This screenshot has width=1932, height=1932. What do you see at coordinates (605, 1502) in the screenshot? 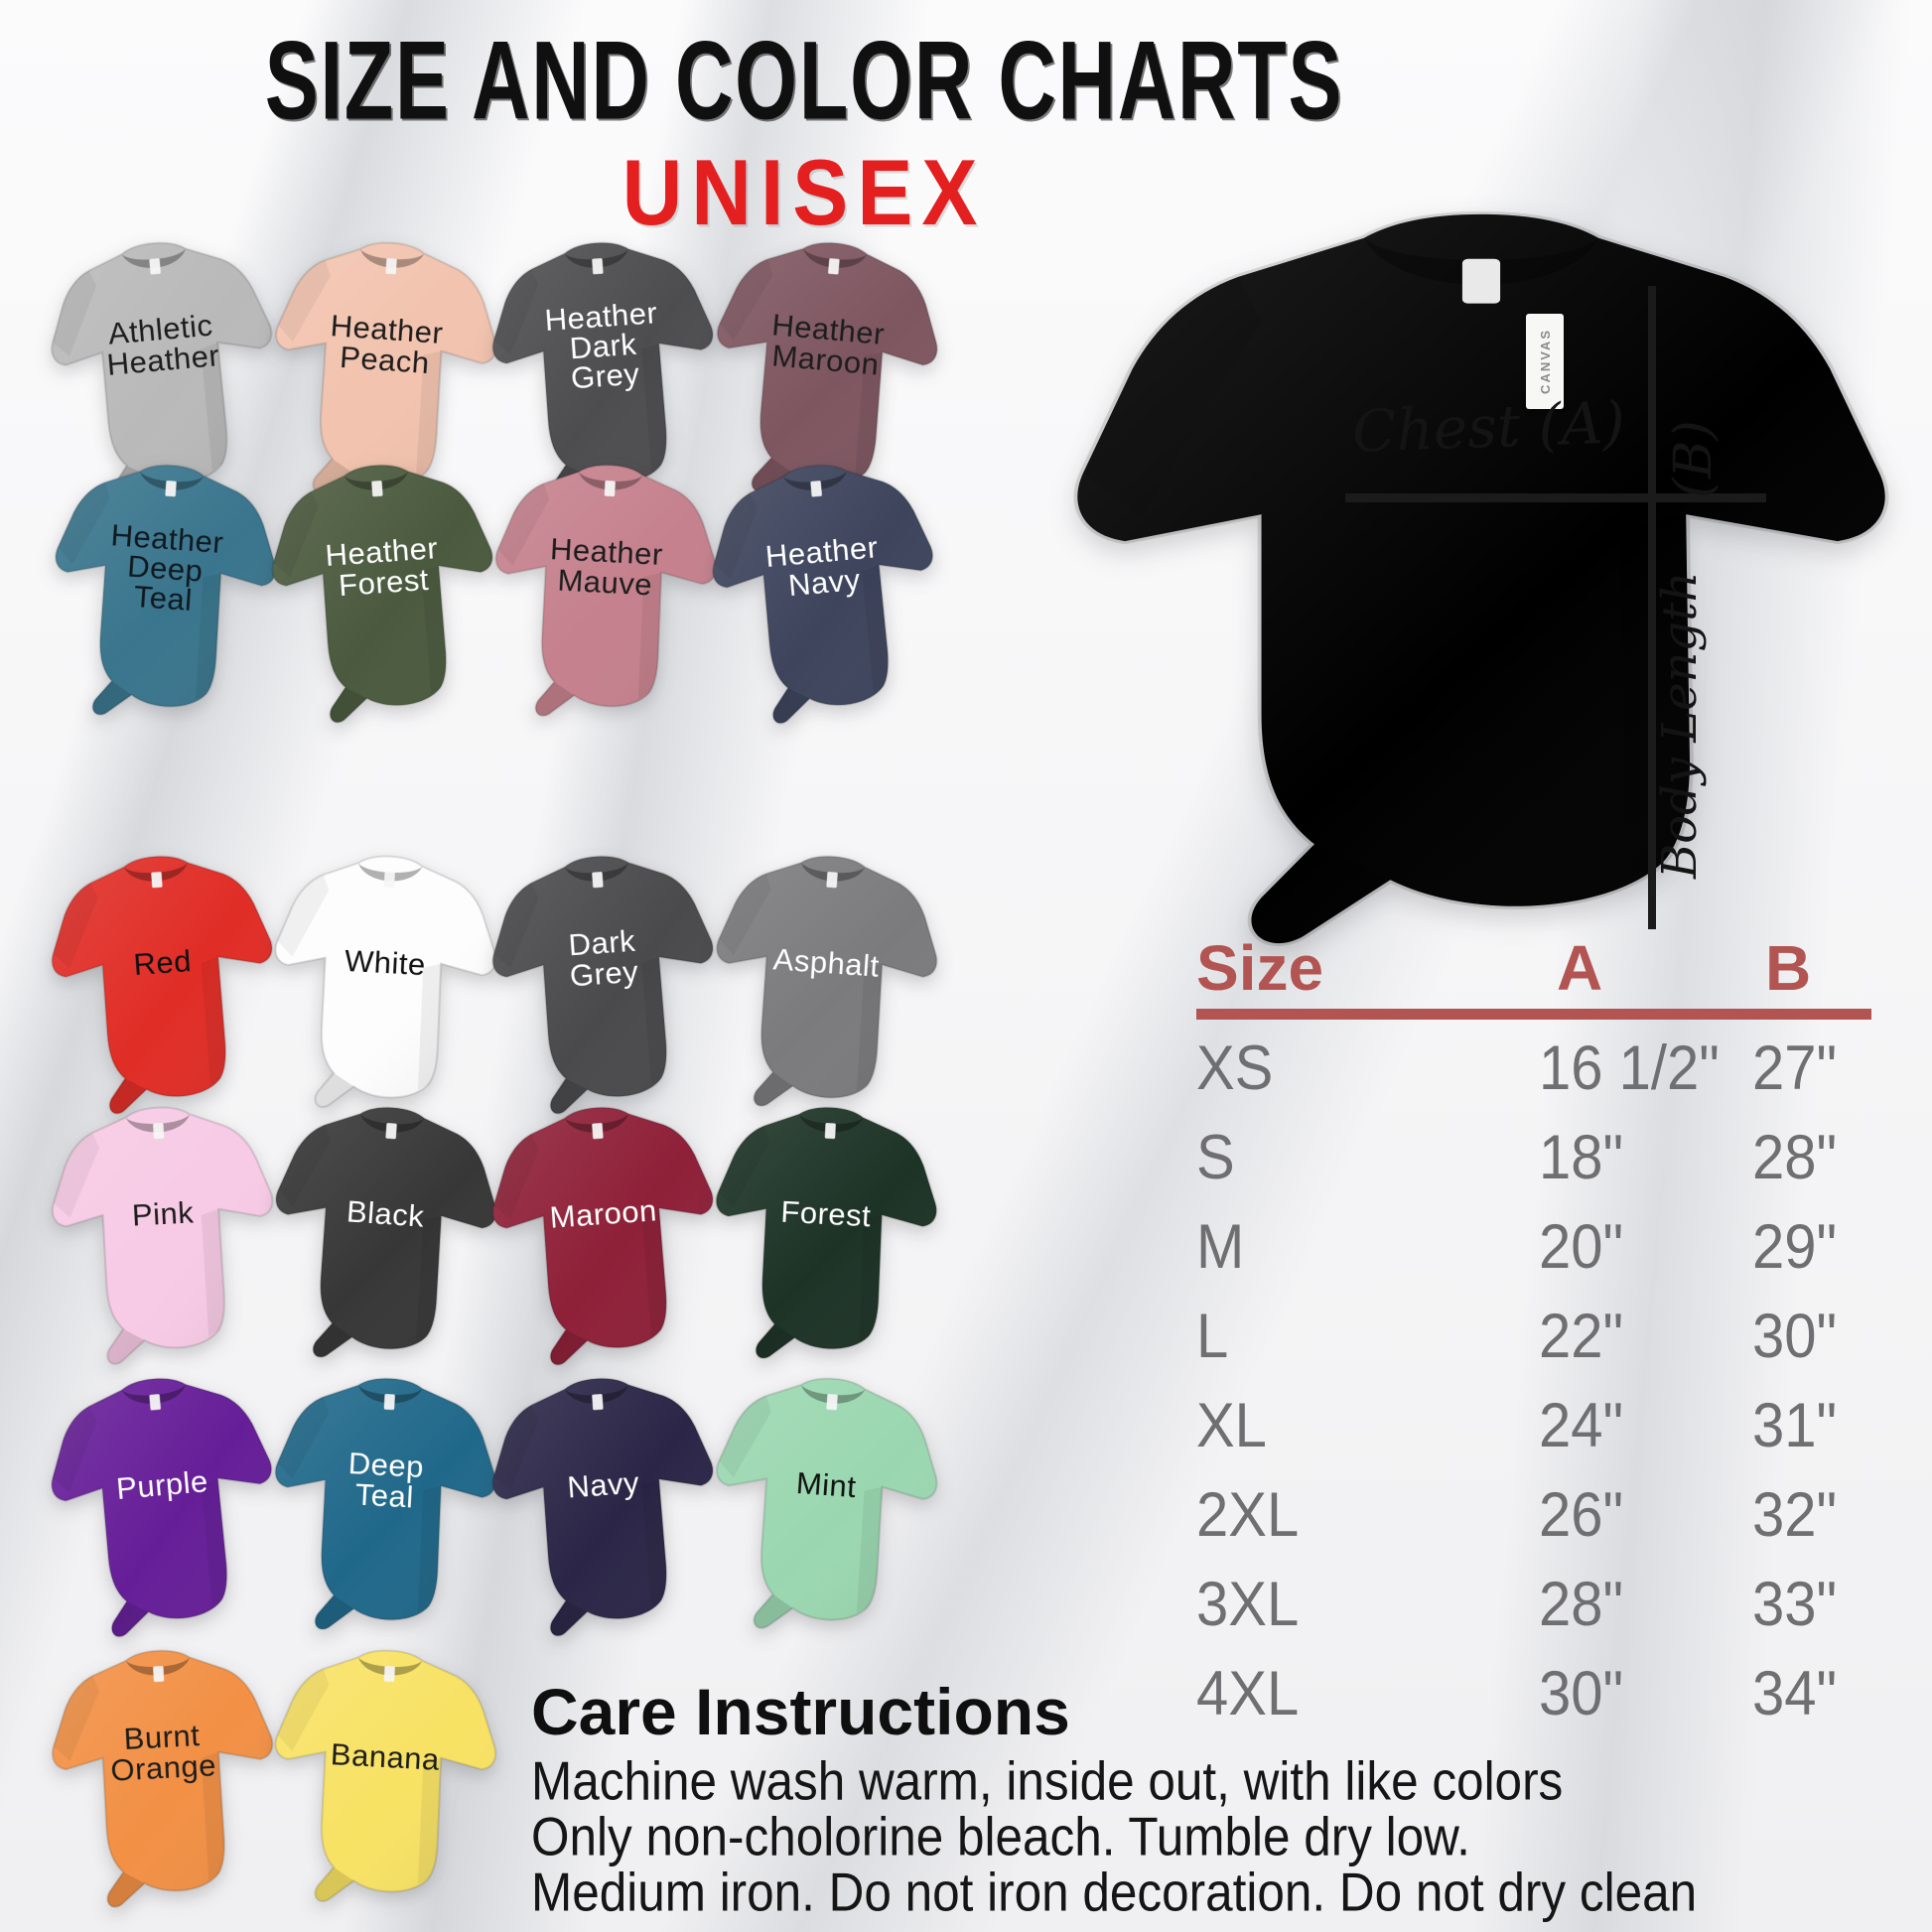
I see `shirt-item: Navy` at bounding box center [605, 1502].